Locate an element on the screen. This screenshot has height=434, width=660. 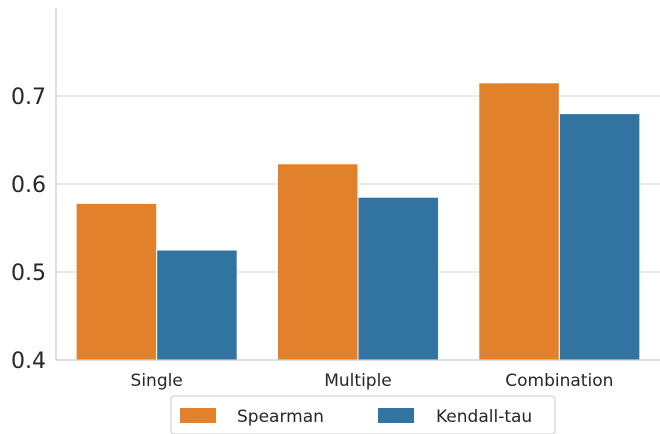
bar-kendall-tau-single is located at coordinates (197, 305).